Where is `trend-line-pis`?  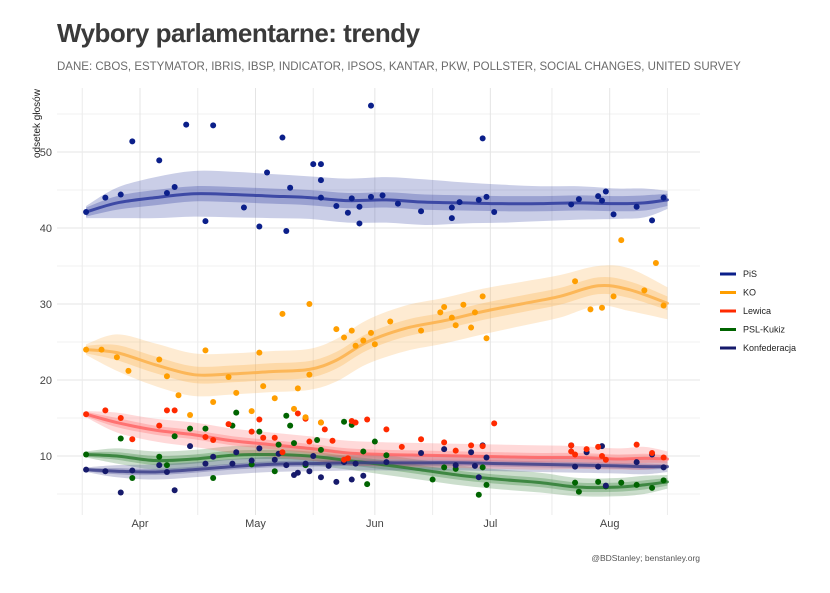 trend-line-pis is located at coordinates (376, 203).